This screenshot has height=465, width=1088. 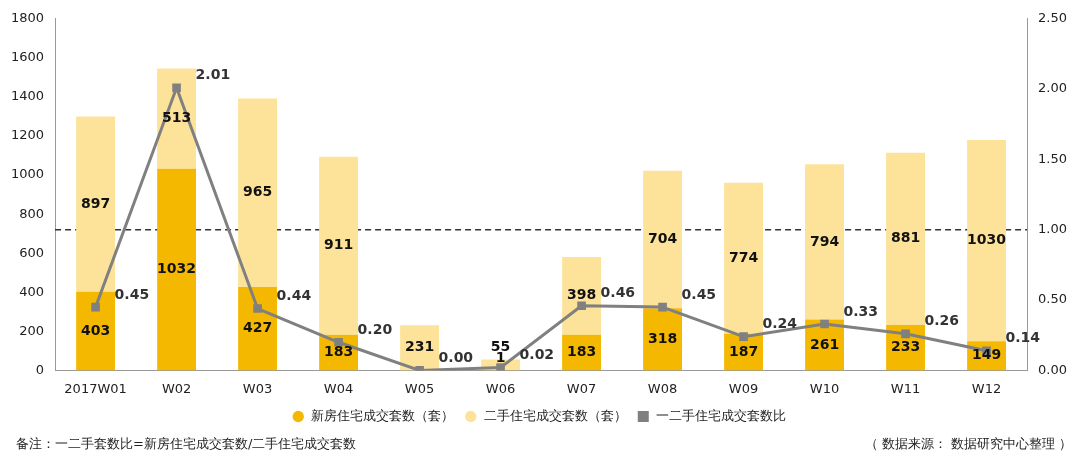 I want to click on data-label: 233, so click(x=905, y=346).